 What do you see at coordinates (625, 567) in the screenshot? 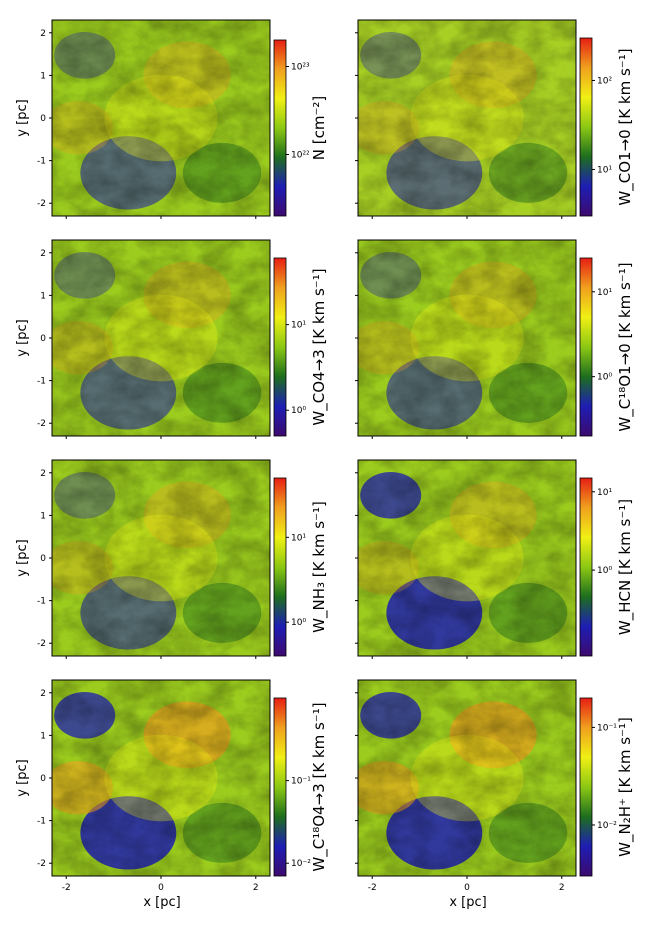
I see `colorbar-label-5: W_HCN [K km s⁻¹]` at bounding box center [625, 567].